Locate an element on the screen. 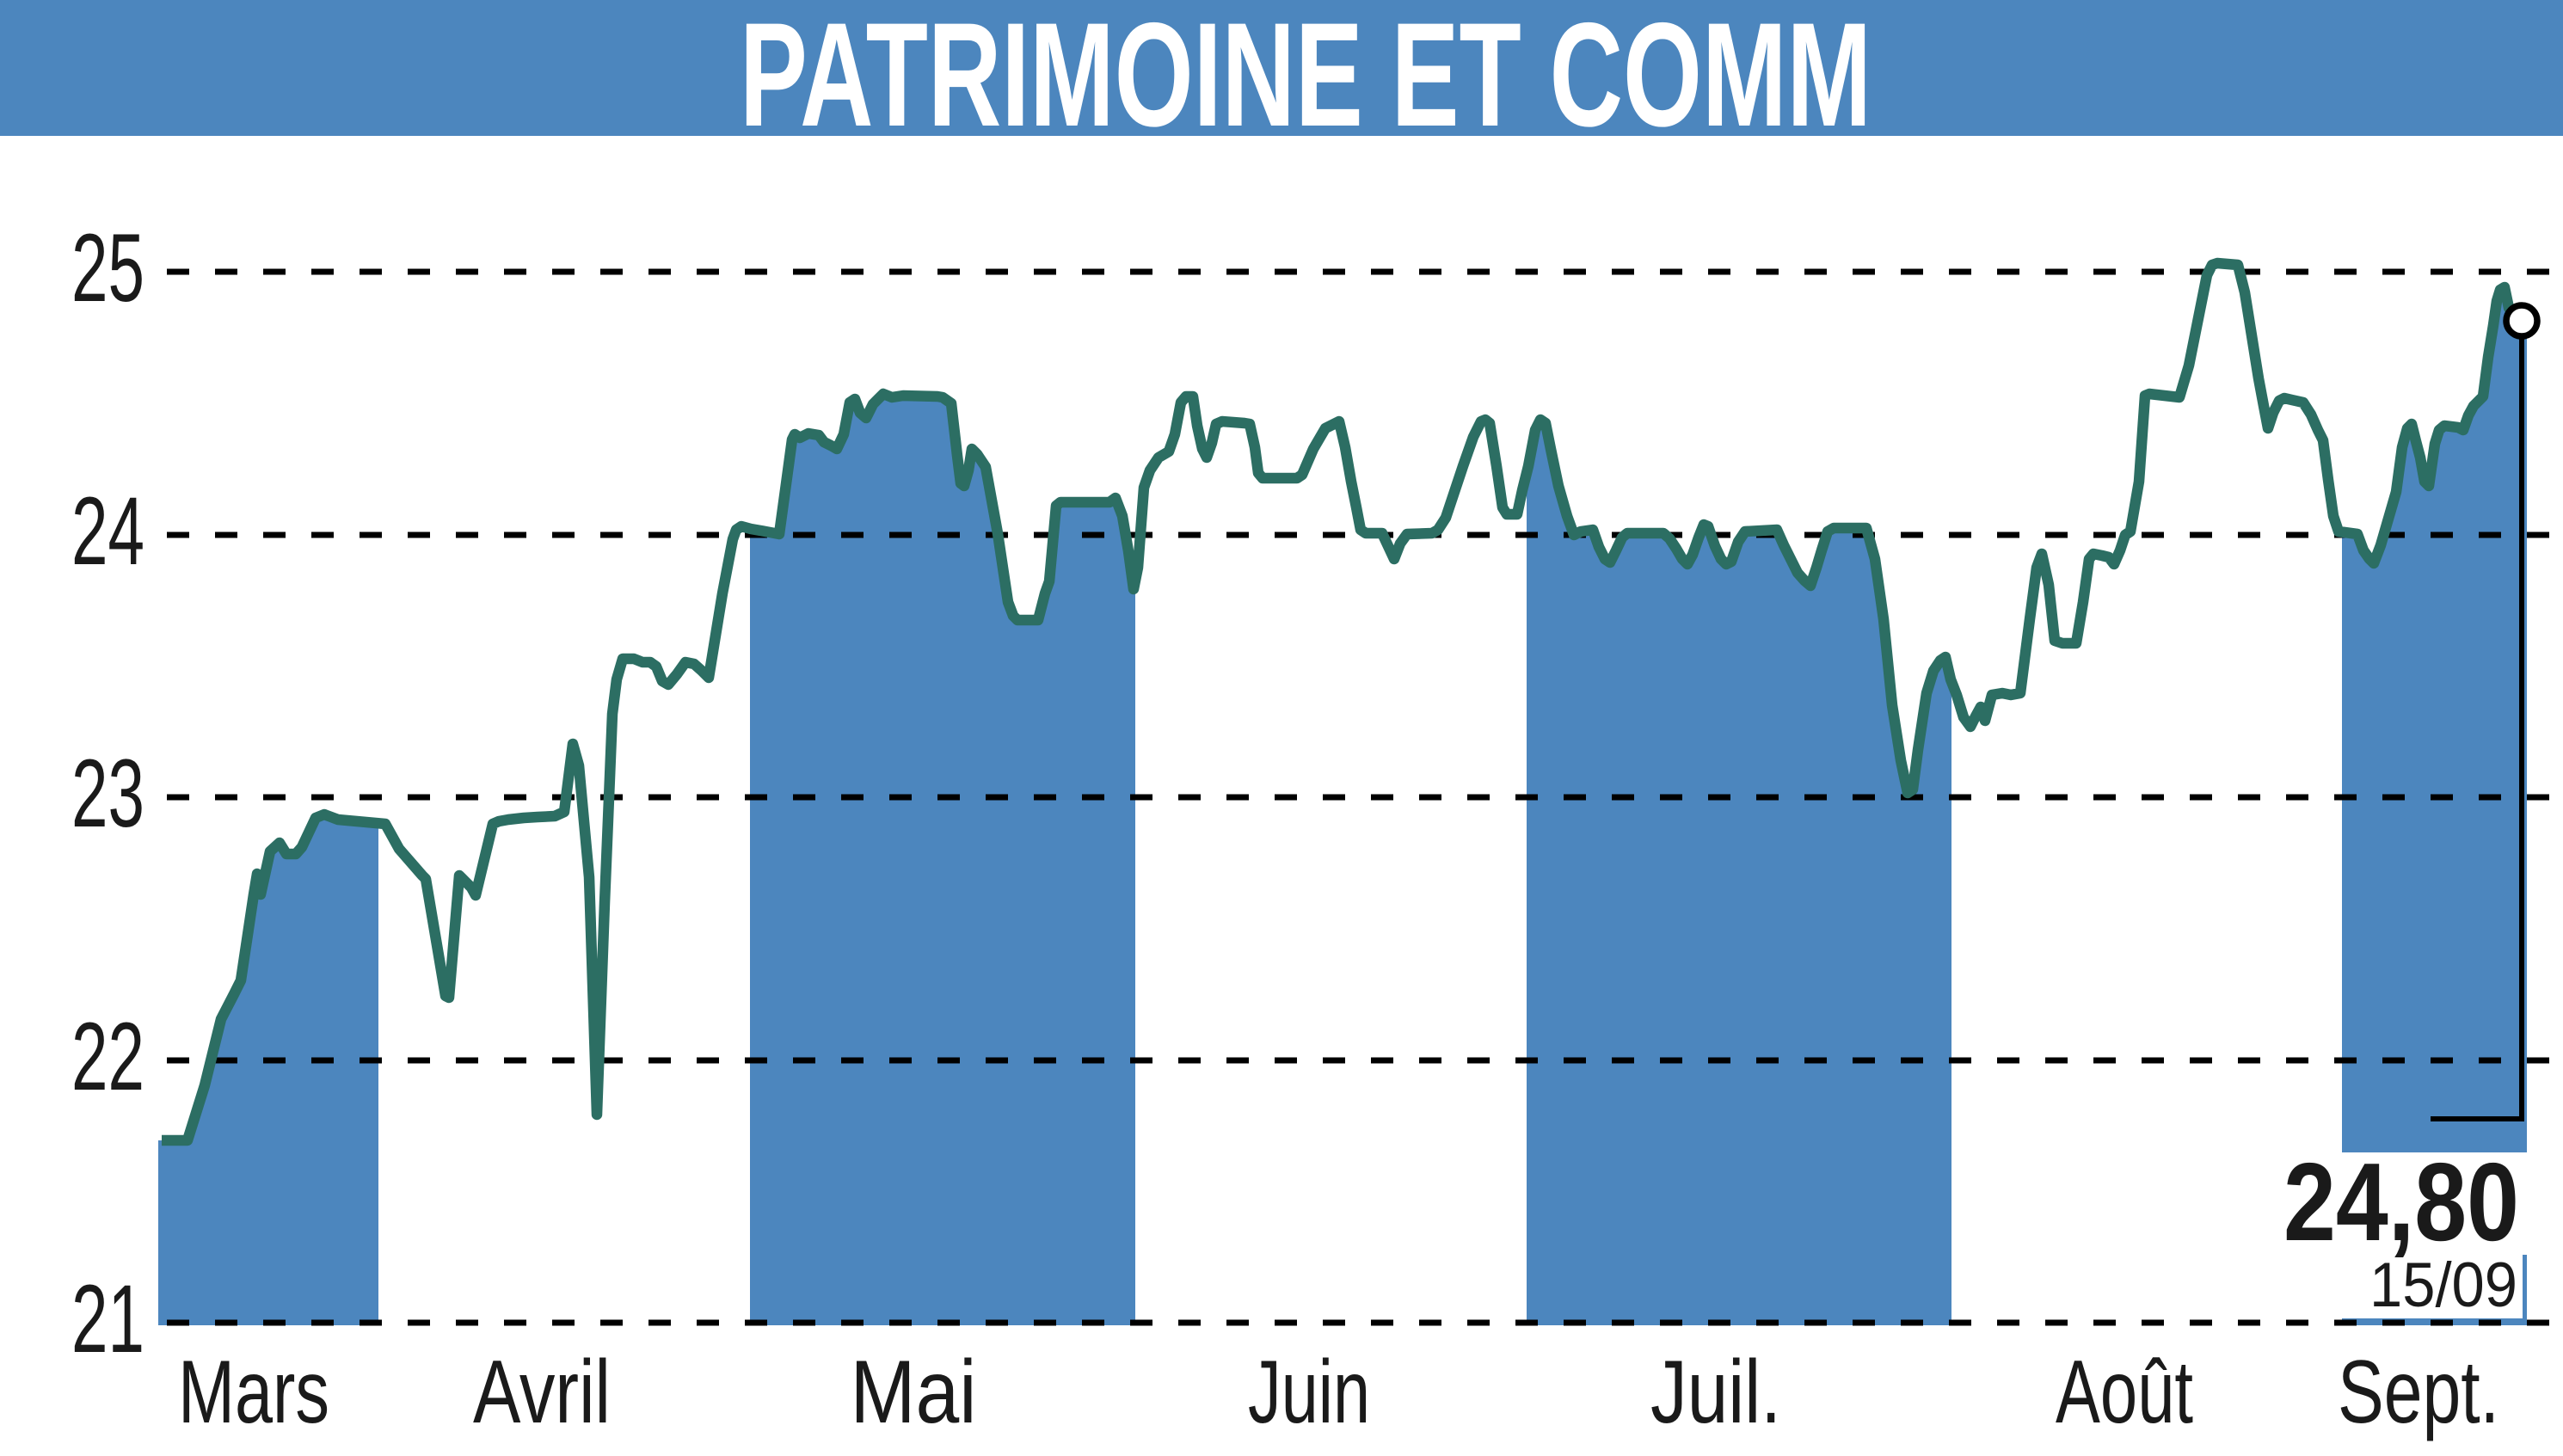  svg-text: Mai is located at coordinates (914, 1392).